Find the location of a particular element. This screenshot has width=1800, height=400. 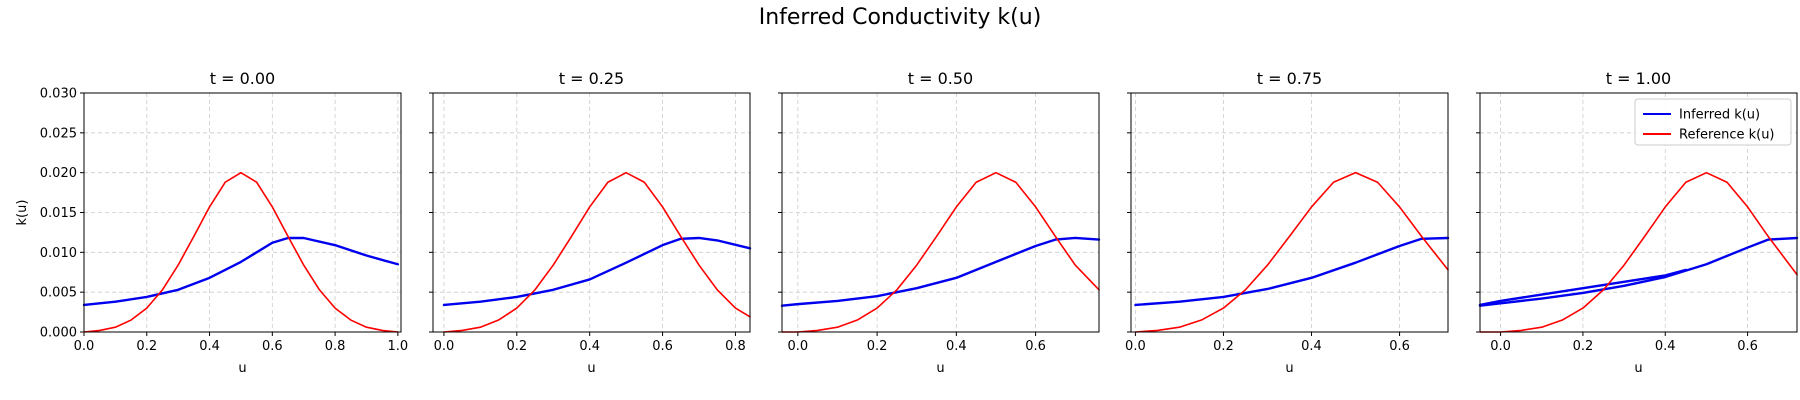

panel-title: t = 0.25 is located at coordinates (591, 78).